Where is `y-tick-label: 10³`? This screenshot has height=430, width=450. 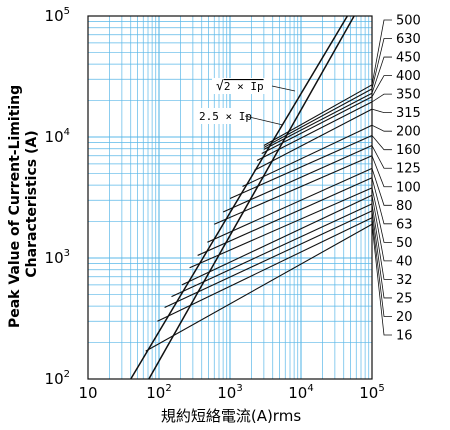 y-tick-label: 10³ is located at coordinates (57, 257).